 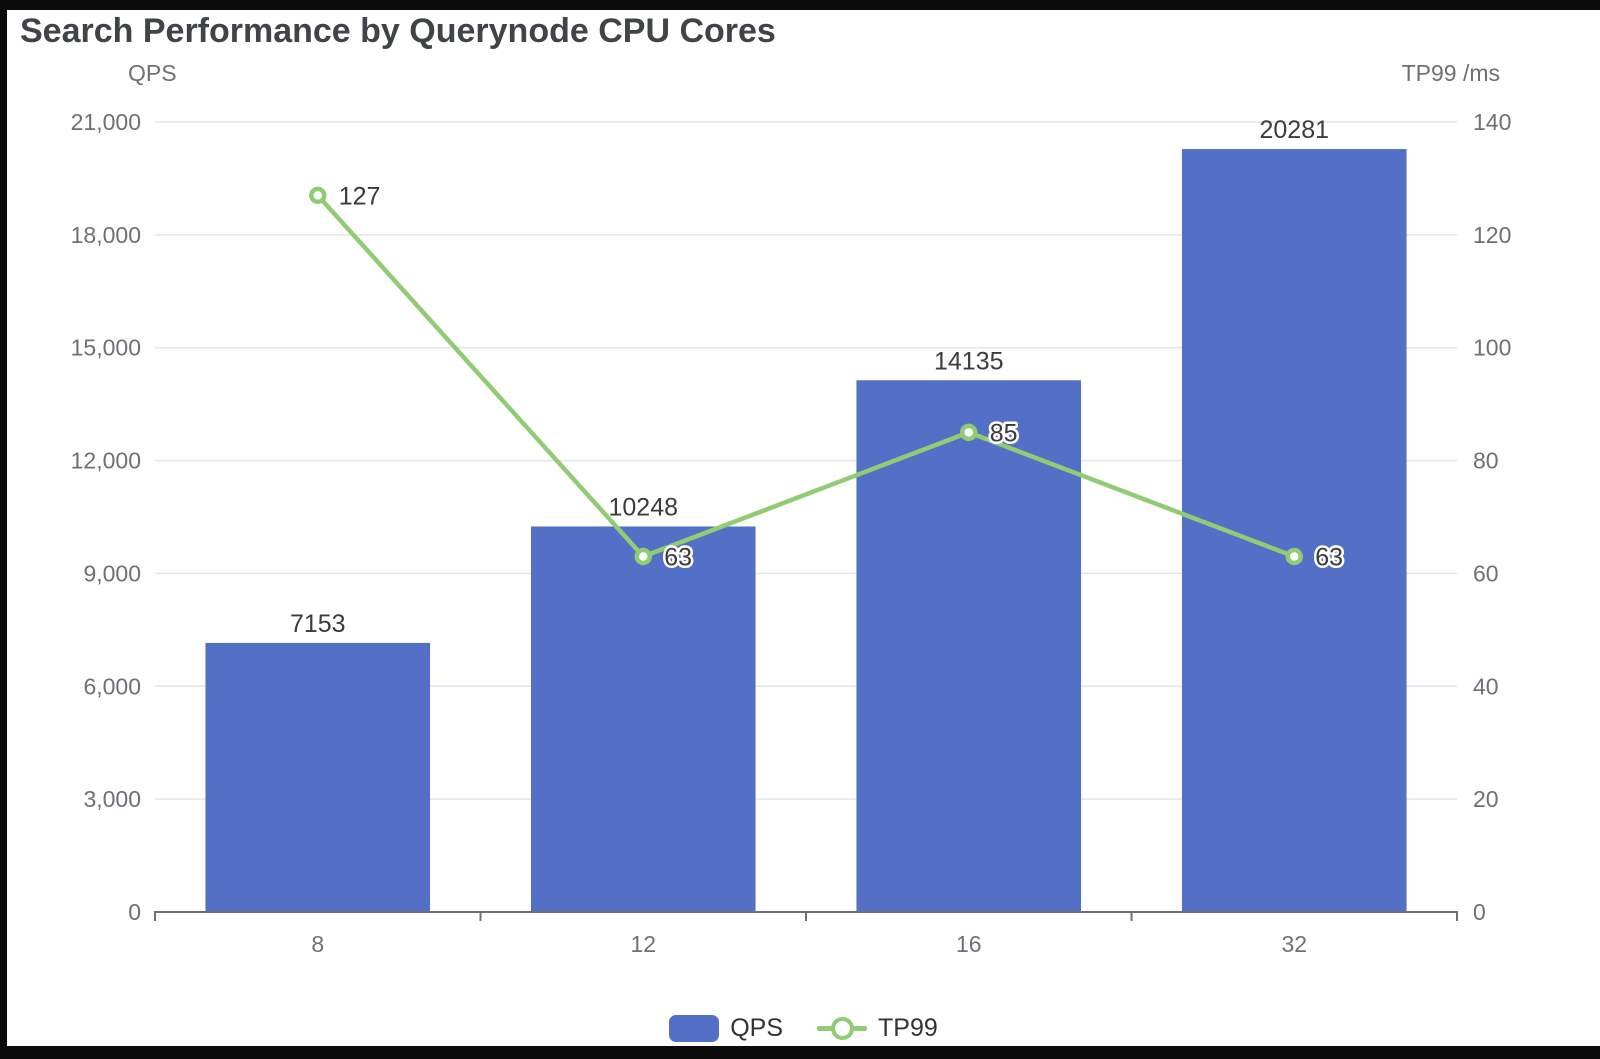 I want to click on y-axis-left-label: 6,000, so click(x=112, y=686).